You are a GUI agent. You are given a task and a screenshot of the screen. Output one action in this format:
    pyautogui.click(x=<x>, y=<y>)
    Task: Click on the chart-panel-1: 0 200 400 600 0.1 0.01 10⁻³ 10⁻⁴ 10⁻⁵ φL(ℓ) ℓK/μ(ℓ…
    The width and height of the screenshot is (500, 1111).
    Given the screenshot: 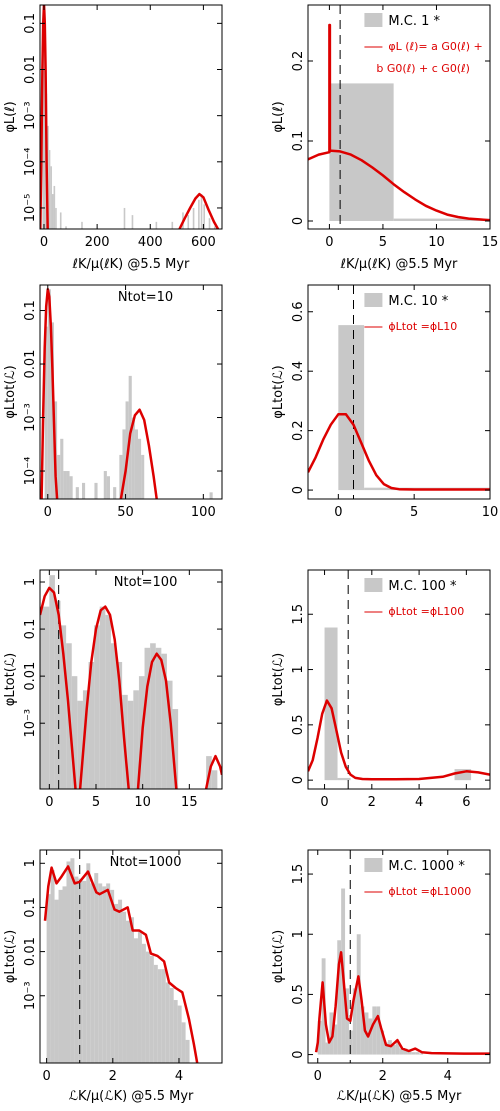 What is the action you would take?
    pyautogui.click(x=113, y=138)
    